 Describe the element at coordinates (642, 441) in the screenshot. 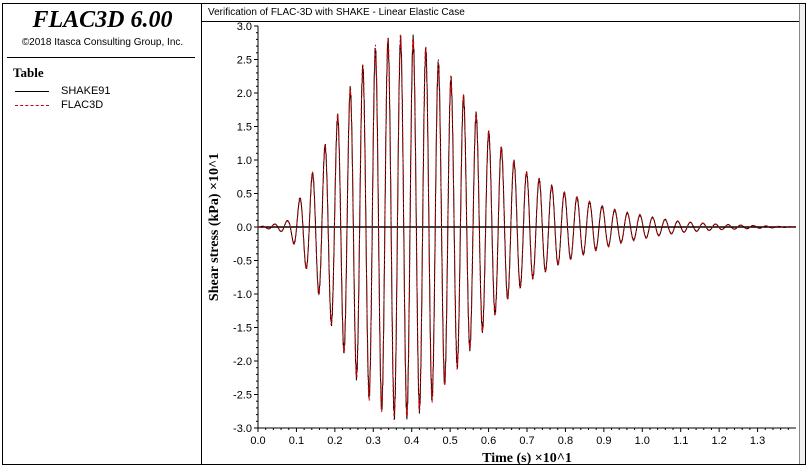

I see `x-tick-label: 1.0` at that location.